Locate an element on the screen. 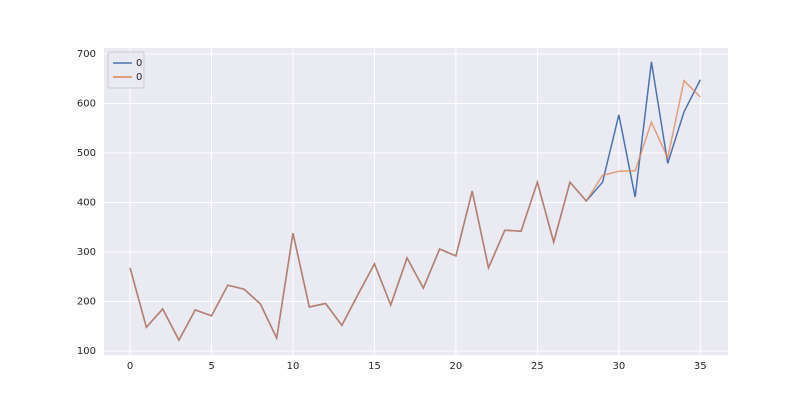  x-tick-label: 25 is located at coordinates (537, 366).